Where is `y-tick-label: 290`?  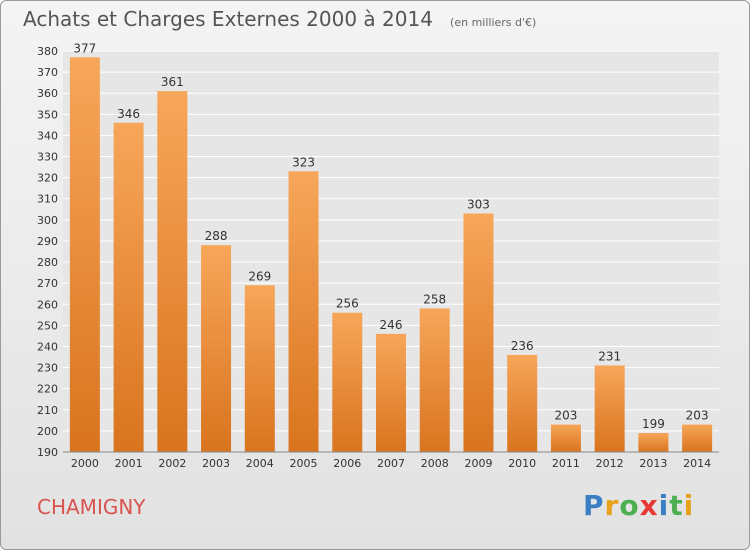 y-tick-label: 290 is located at coordinates (47, 241).